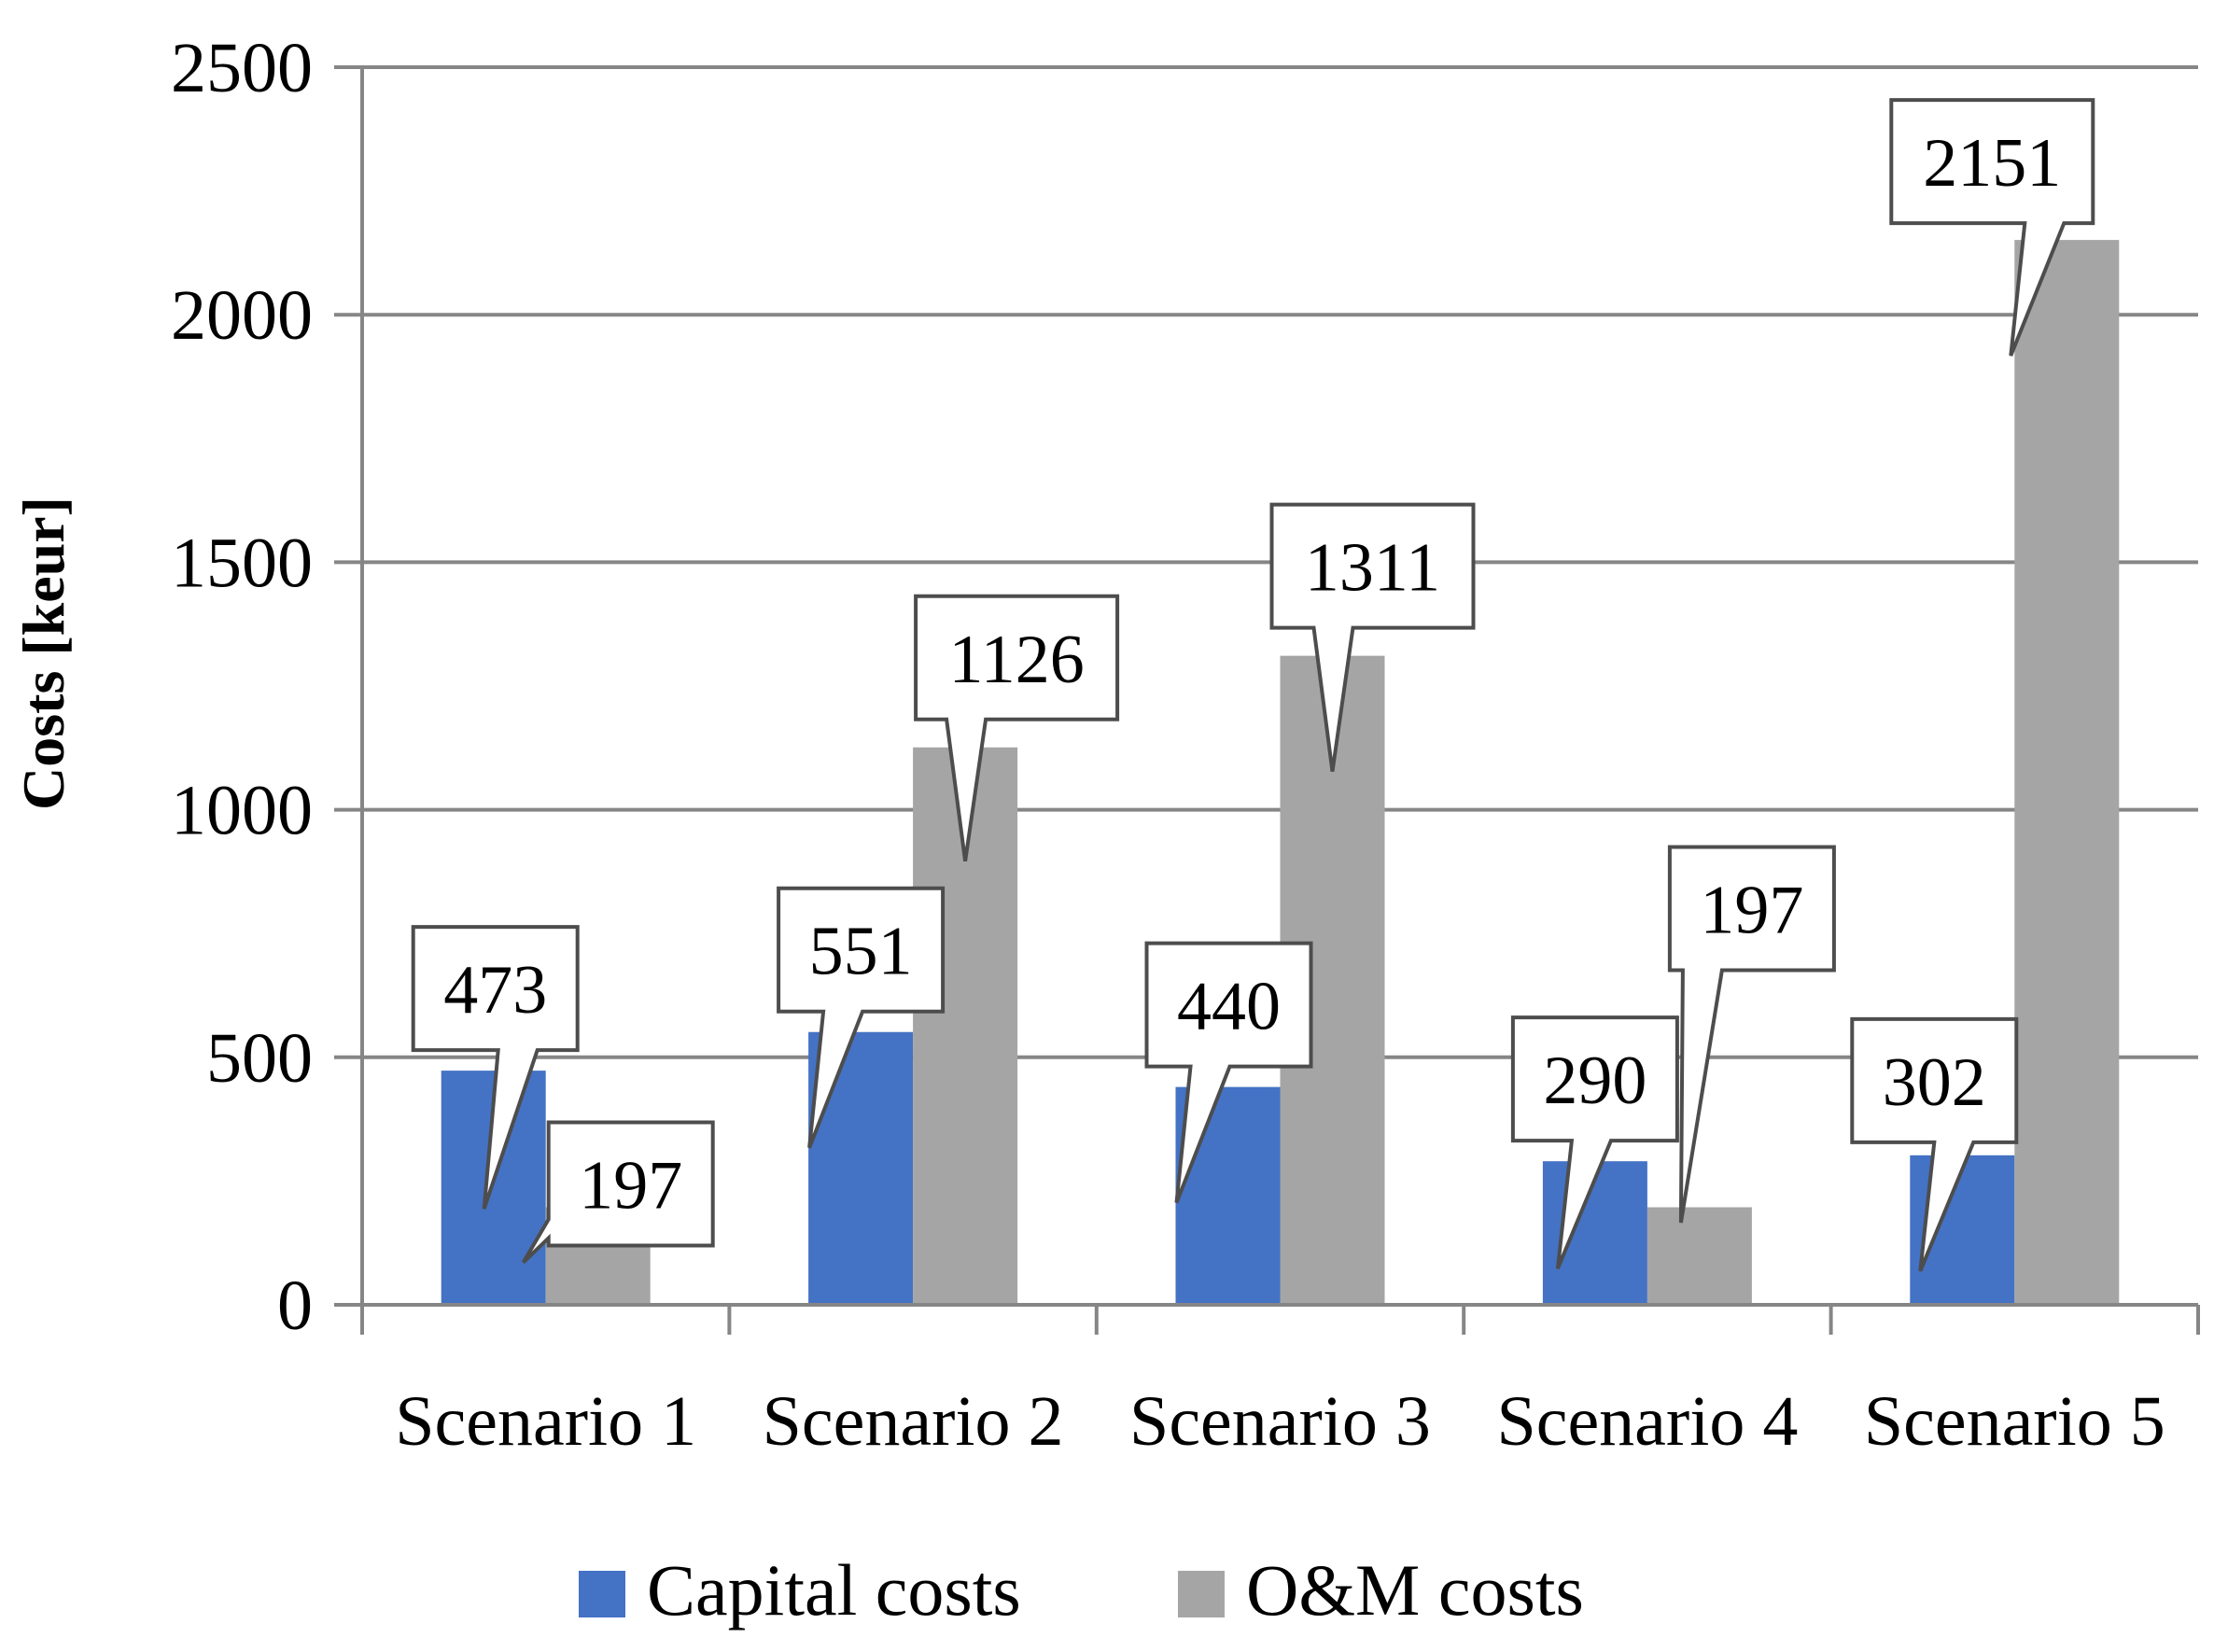  Describe the element at coordinates (2015, 1421) in the screenshot. I see `x-tick-label-5: Scenario 5` at that location.